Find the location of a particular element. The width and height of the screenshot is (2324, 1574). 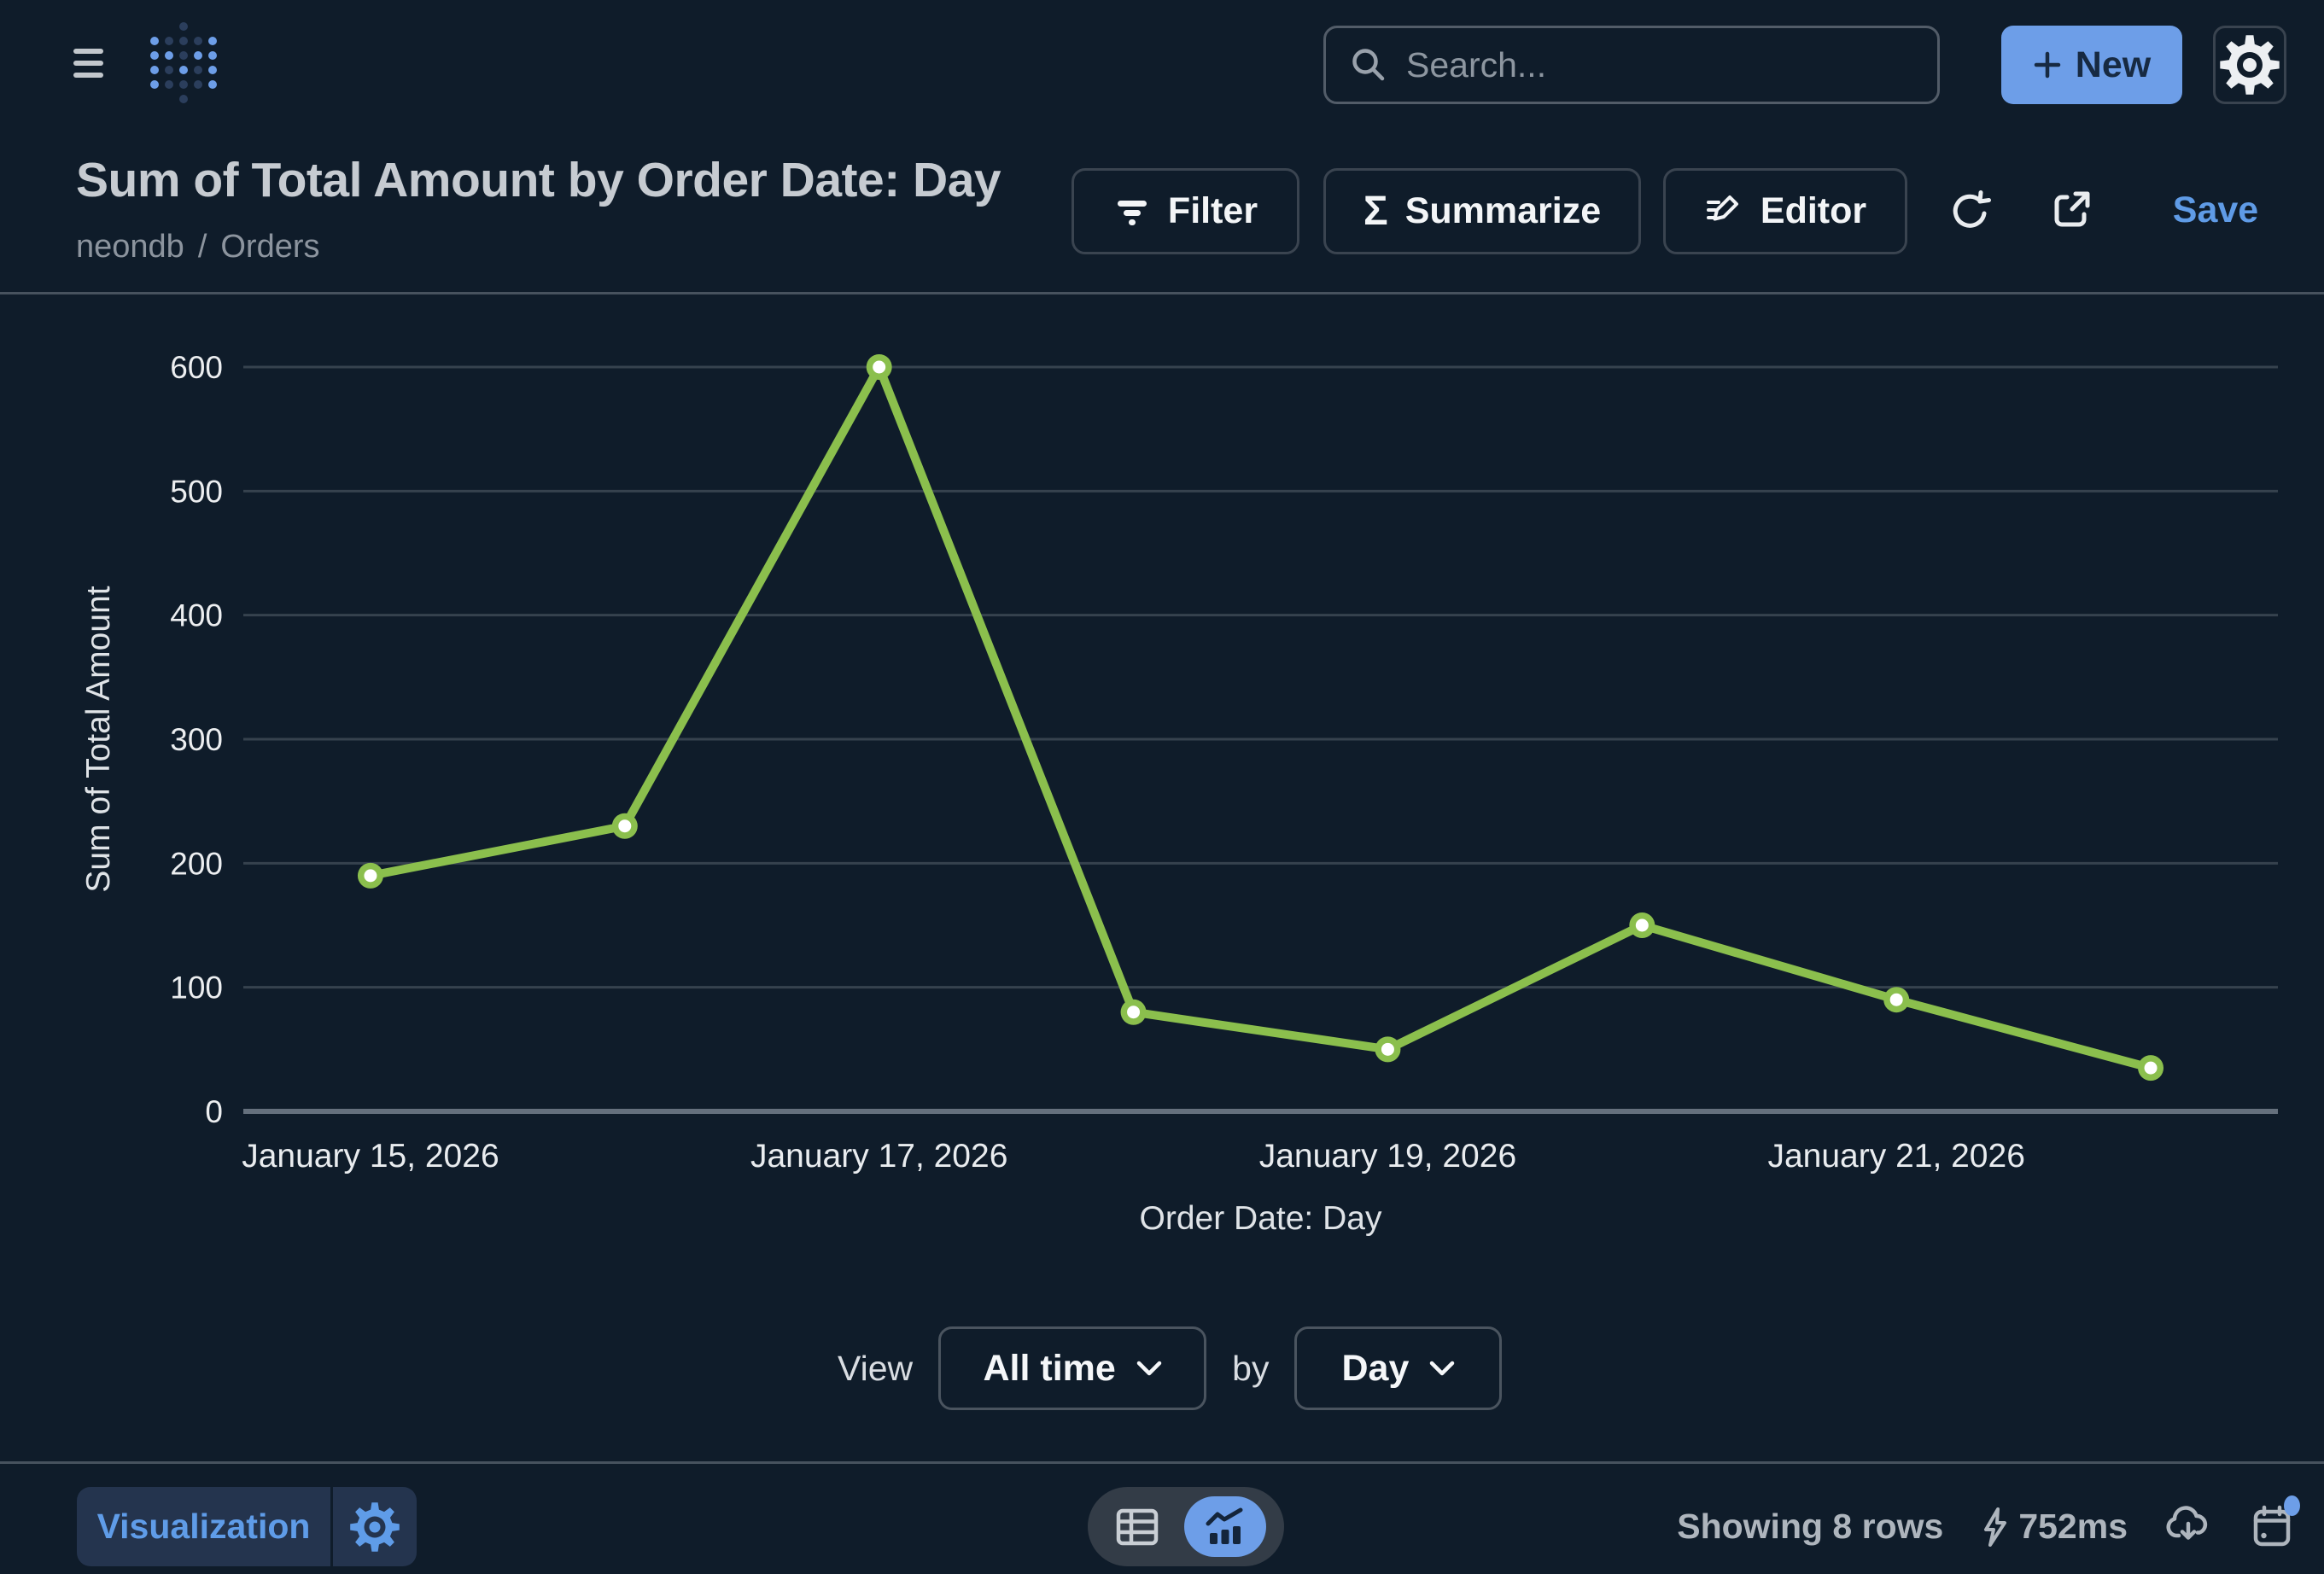

breadcrumb: neondb / Orders is located at coordinates (198, 247).